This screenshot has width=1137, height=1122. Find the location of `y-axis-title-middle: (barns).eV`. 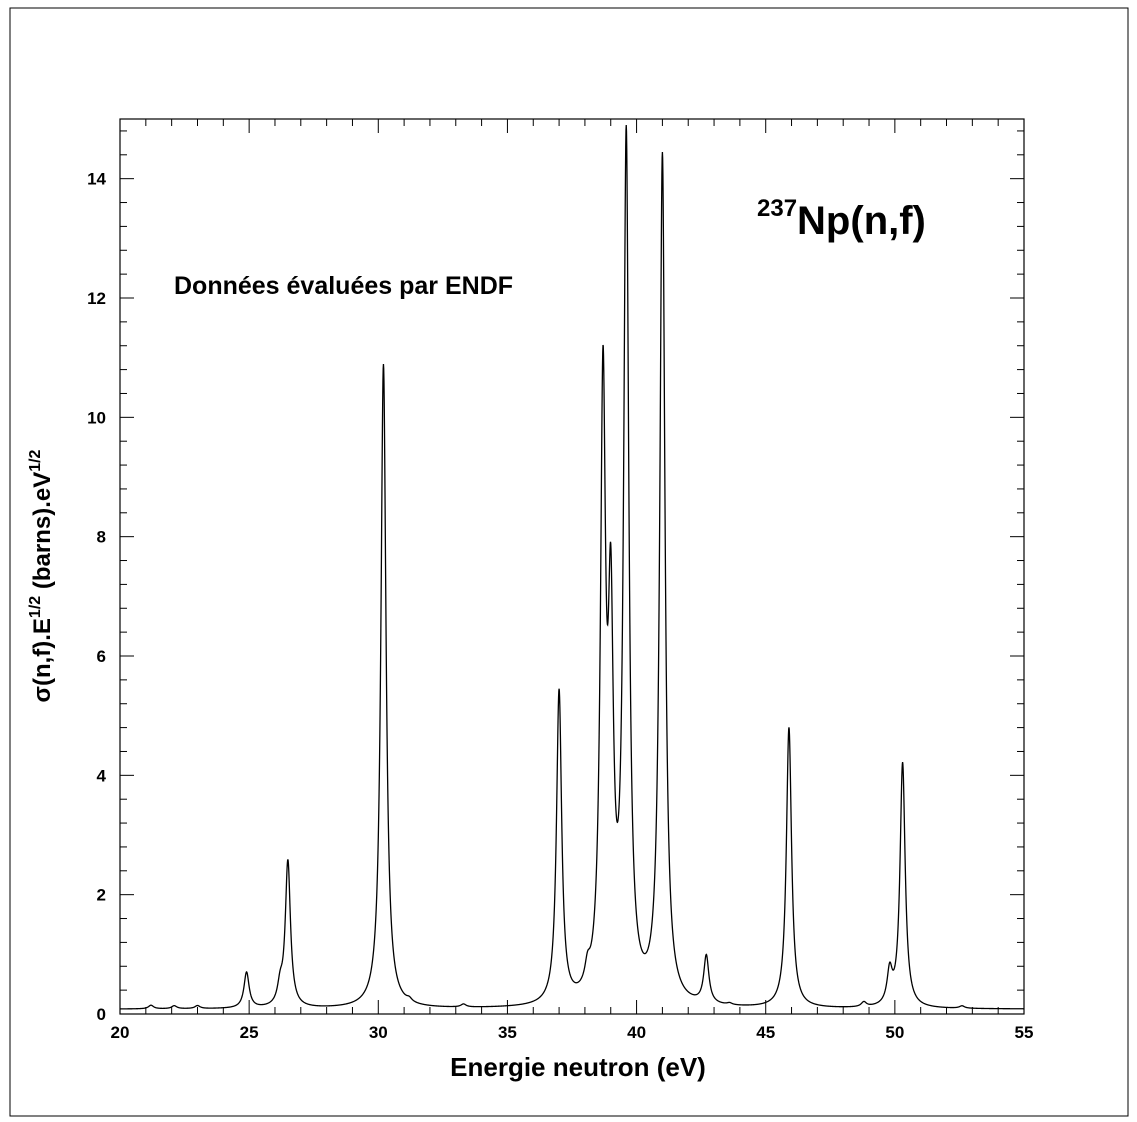

y-axis-title-middle: (barns).eV is located at coordinates (42, 534).